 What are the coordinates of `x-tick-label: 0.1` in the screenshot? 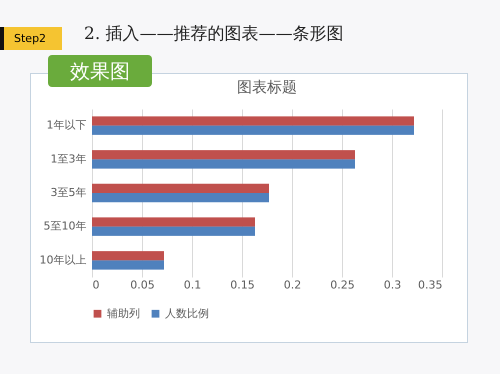 It's located at (193, 285).